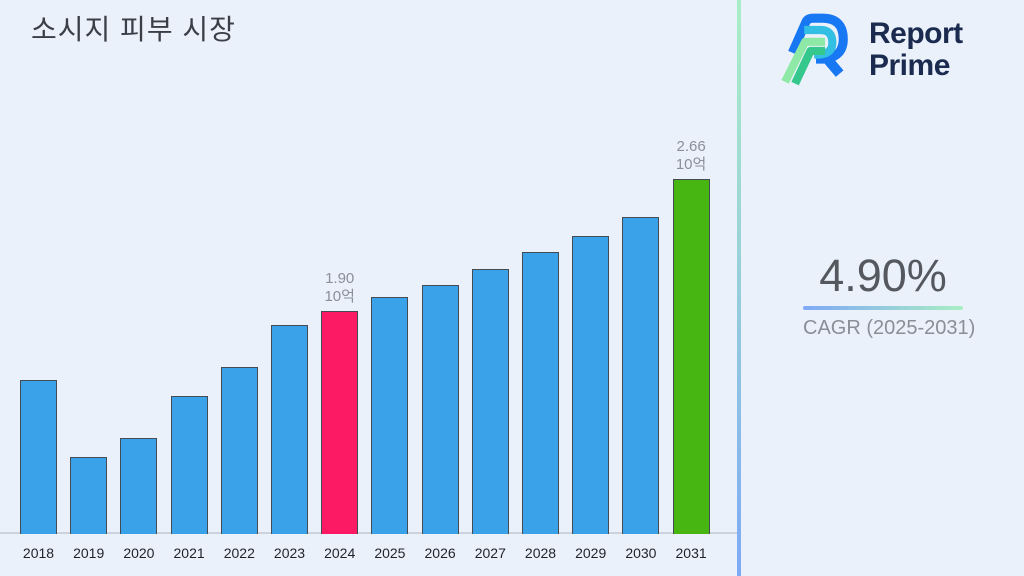  What do you see at coordinates (540, 553) in the screenshot?
I see `x-axis-label-2028: 2028` at bounding box center [540, 553].